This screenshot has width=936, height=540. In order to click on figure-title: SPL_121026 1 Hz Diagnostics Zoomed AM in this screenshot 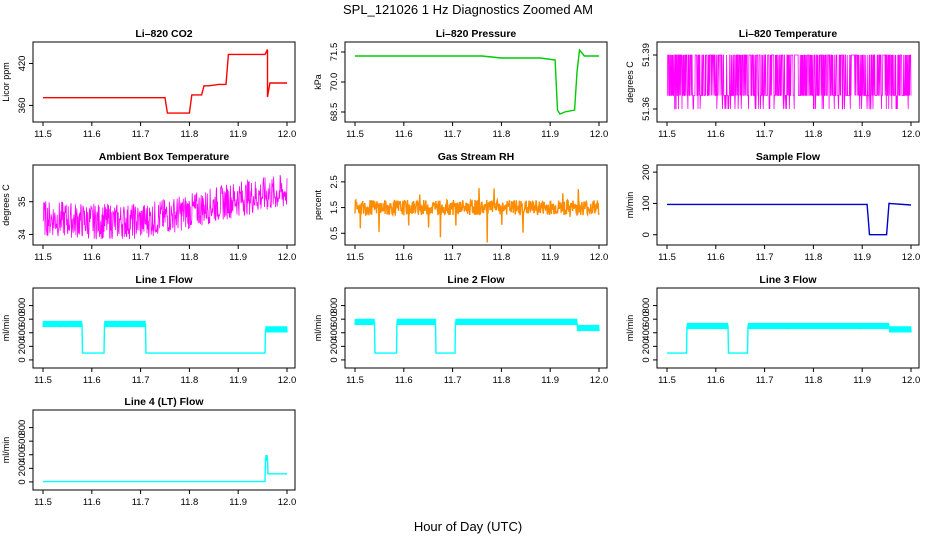, I will do `click(468, 9)`.